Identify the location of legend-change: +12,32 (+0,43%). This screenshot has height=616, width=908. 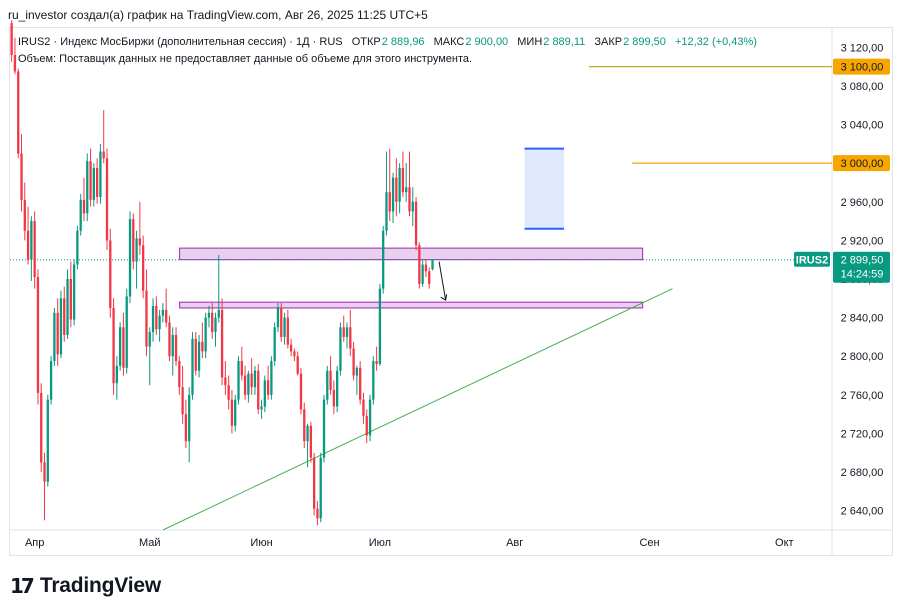
(715, 42).